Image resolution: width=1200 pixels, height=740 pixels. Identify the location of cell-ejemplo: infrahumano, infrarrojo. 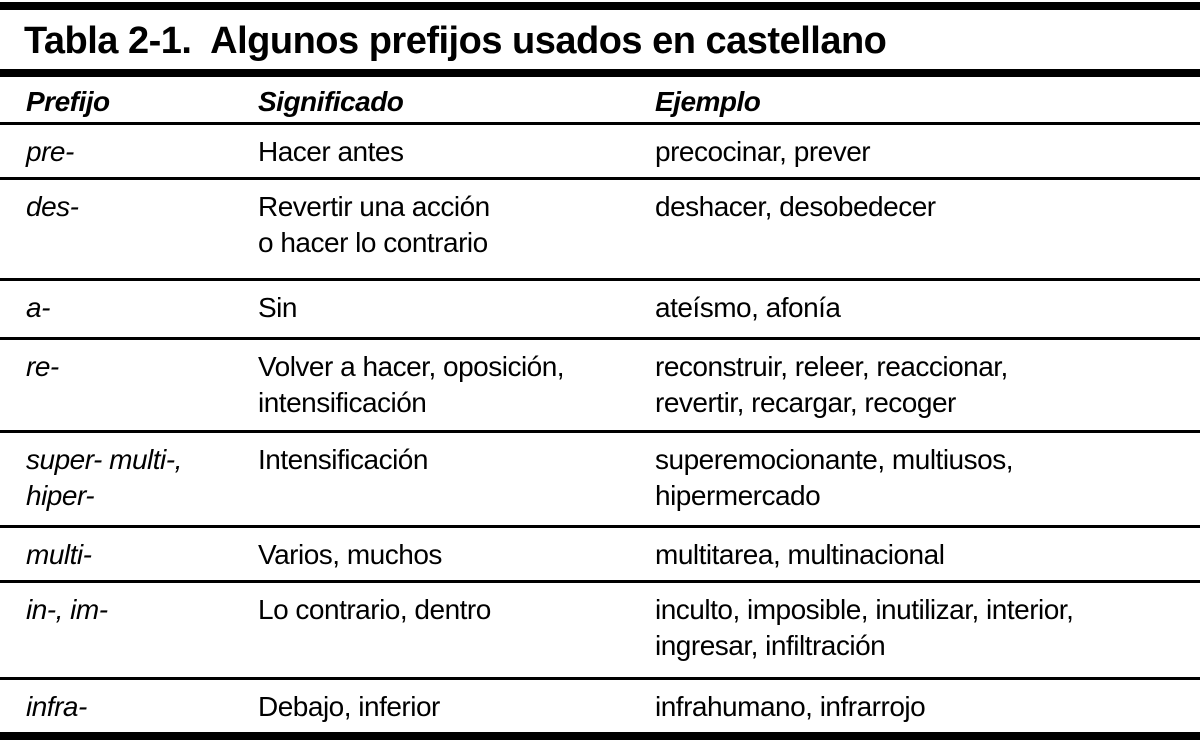
(790, 706).